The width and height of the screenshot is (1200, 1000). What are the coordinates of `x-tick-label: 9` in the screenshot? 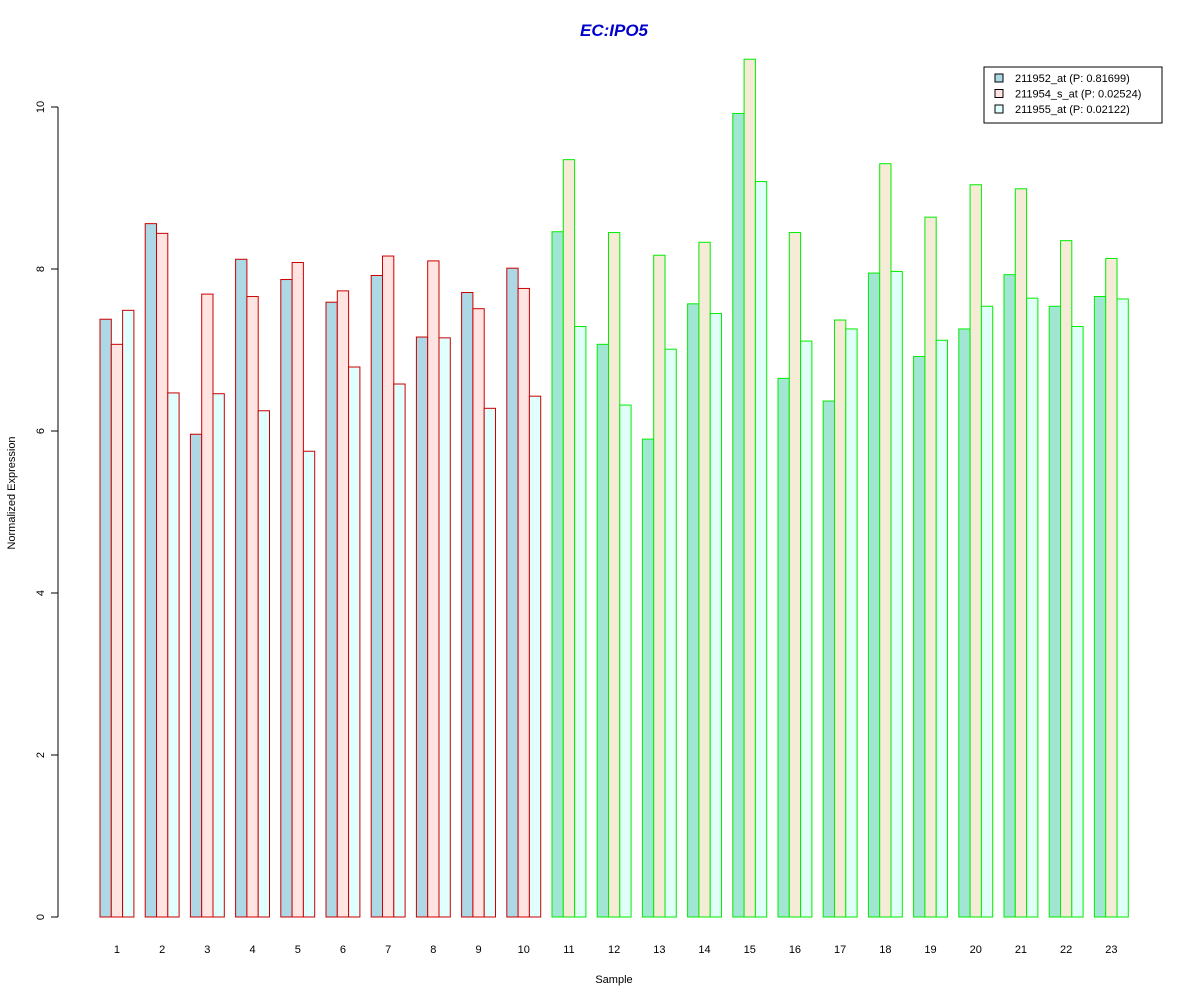 It's located at (478, 950).